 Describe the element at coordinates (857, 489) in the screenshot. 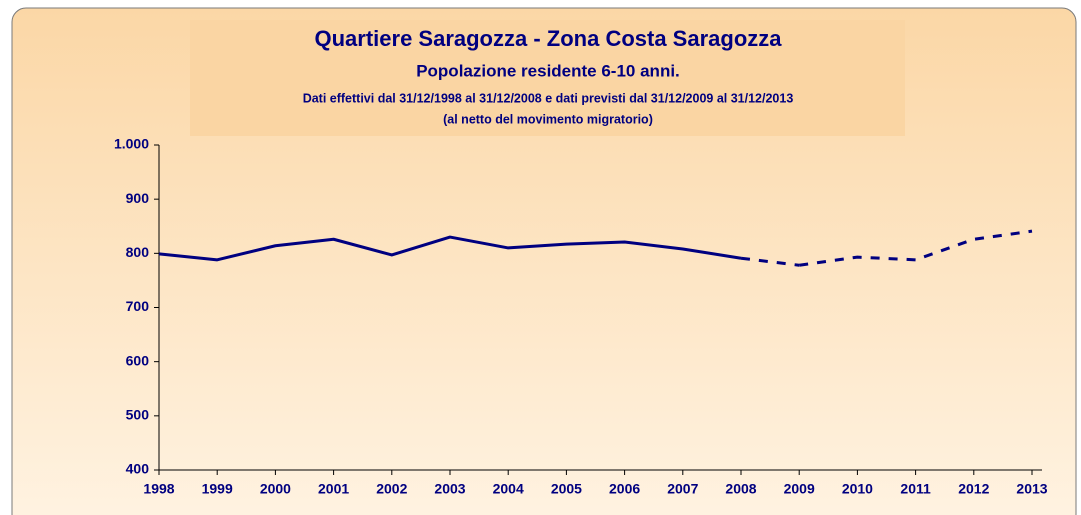

I see `x-tick-label: 2010` at that location.